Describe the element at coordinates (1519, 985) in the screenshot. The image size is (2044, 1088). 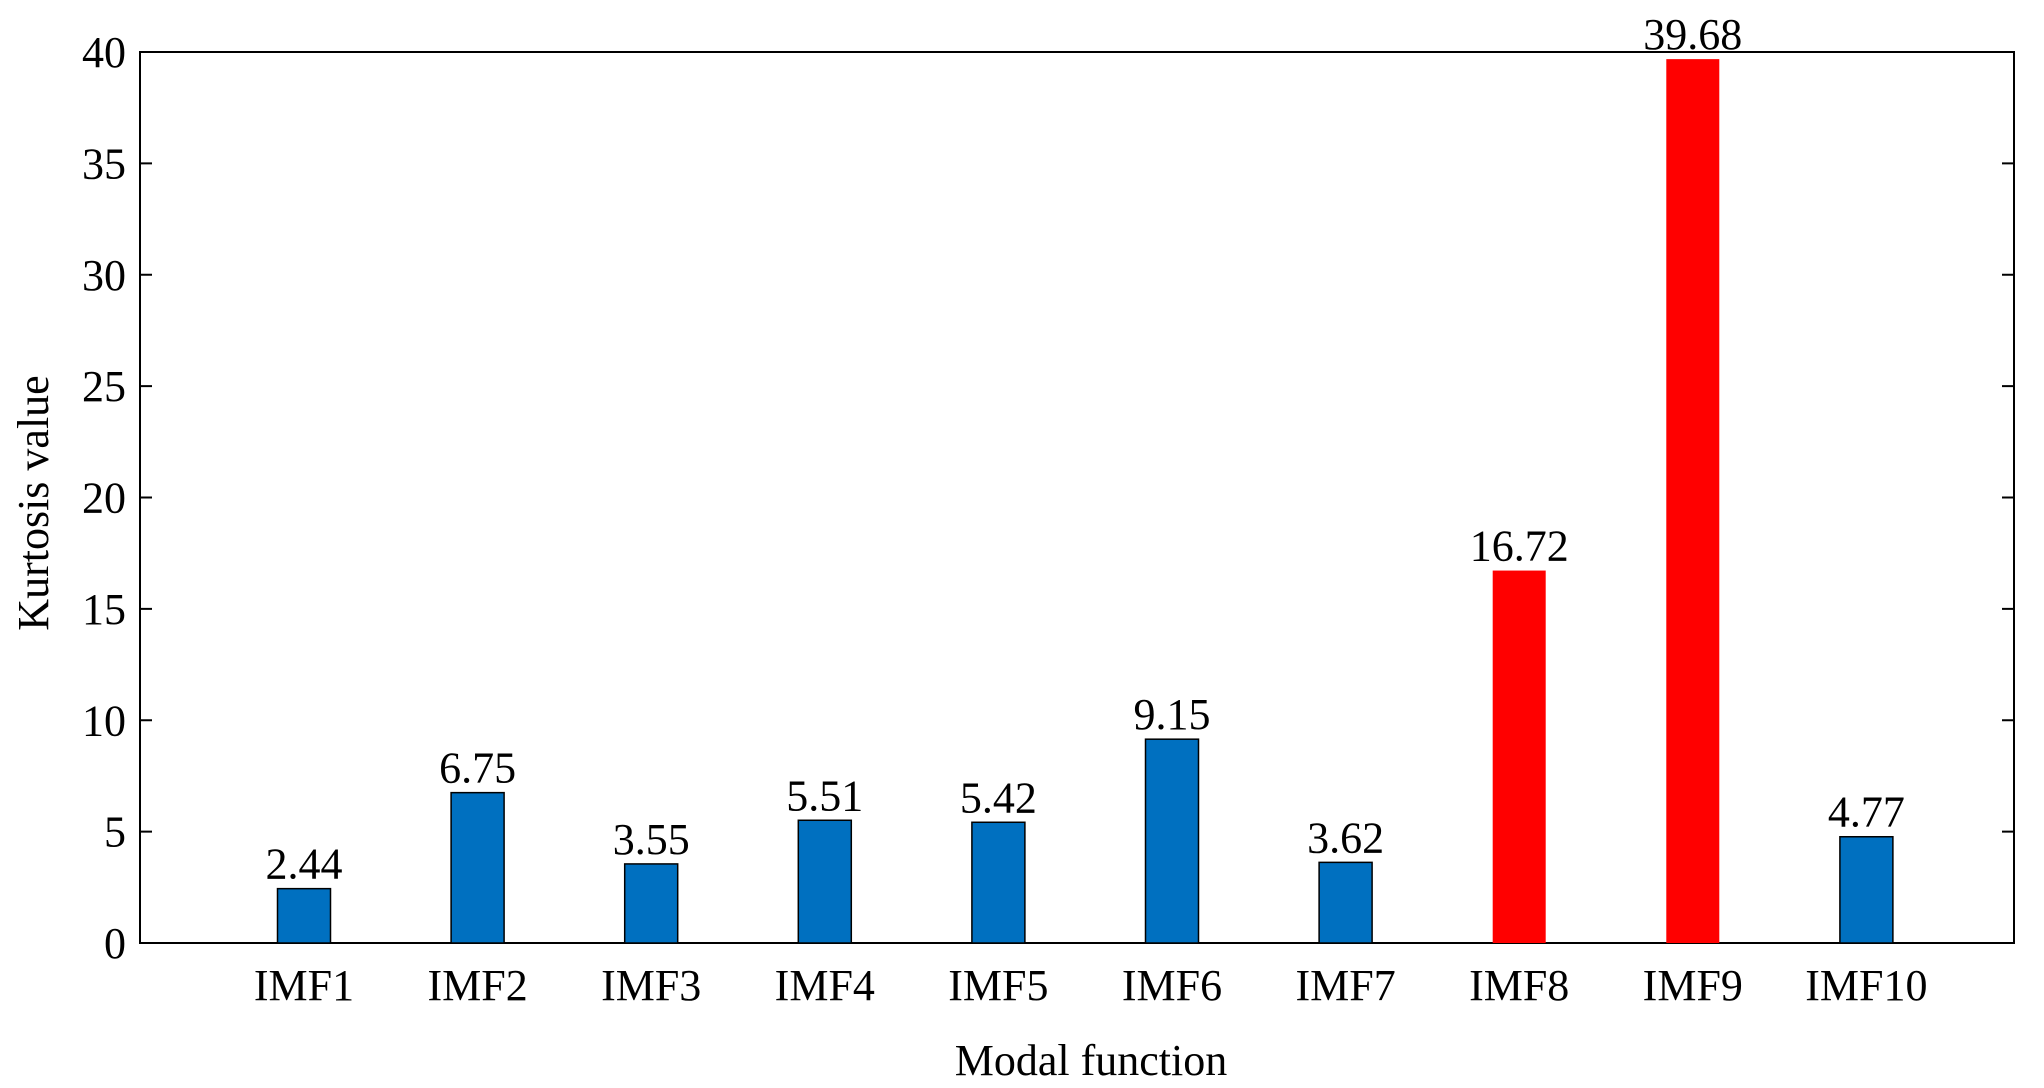
I see `x-tick-label: IMF8` at that location.